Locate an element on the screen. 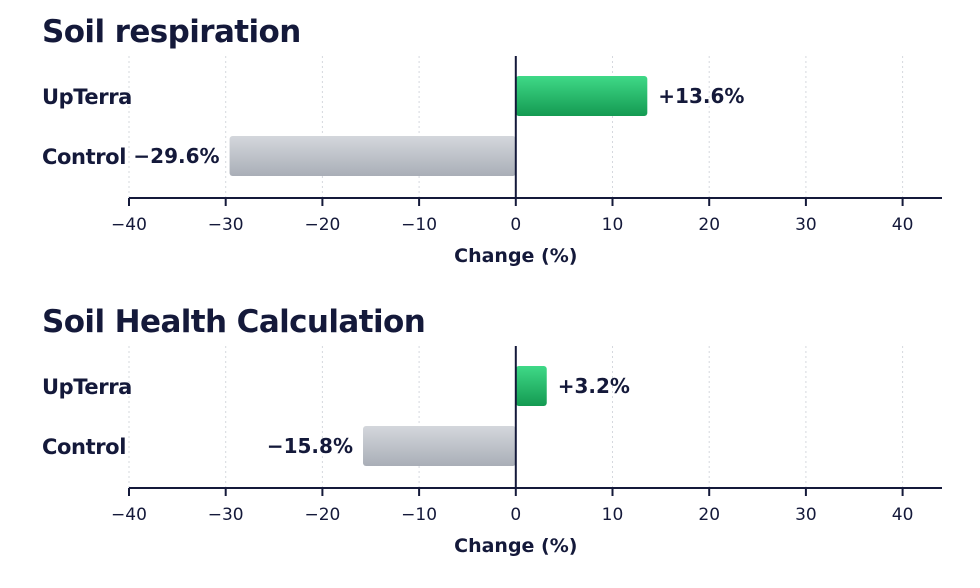 This screenshot has width=980, height=588. value-label: −15.8% is located at coordinates (310, 446).